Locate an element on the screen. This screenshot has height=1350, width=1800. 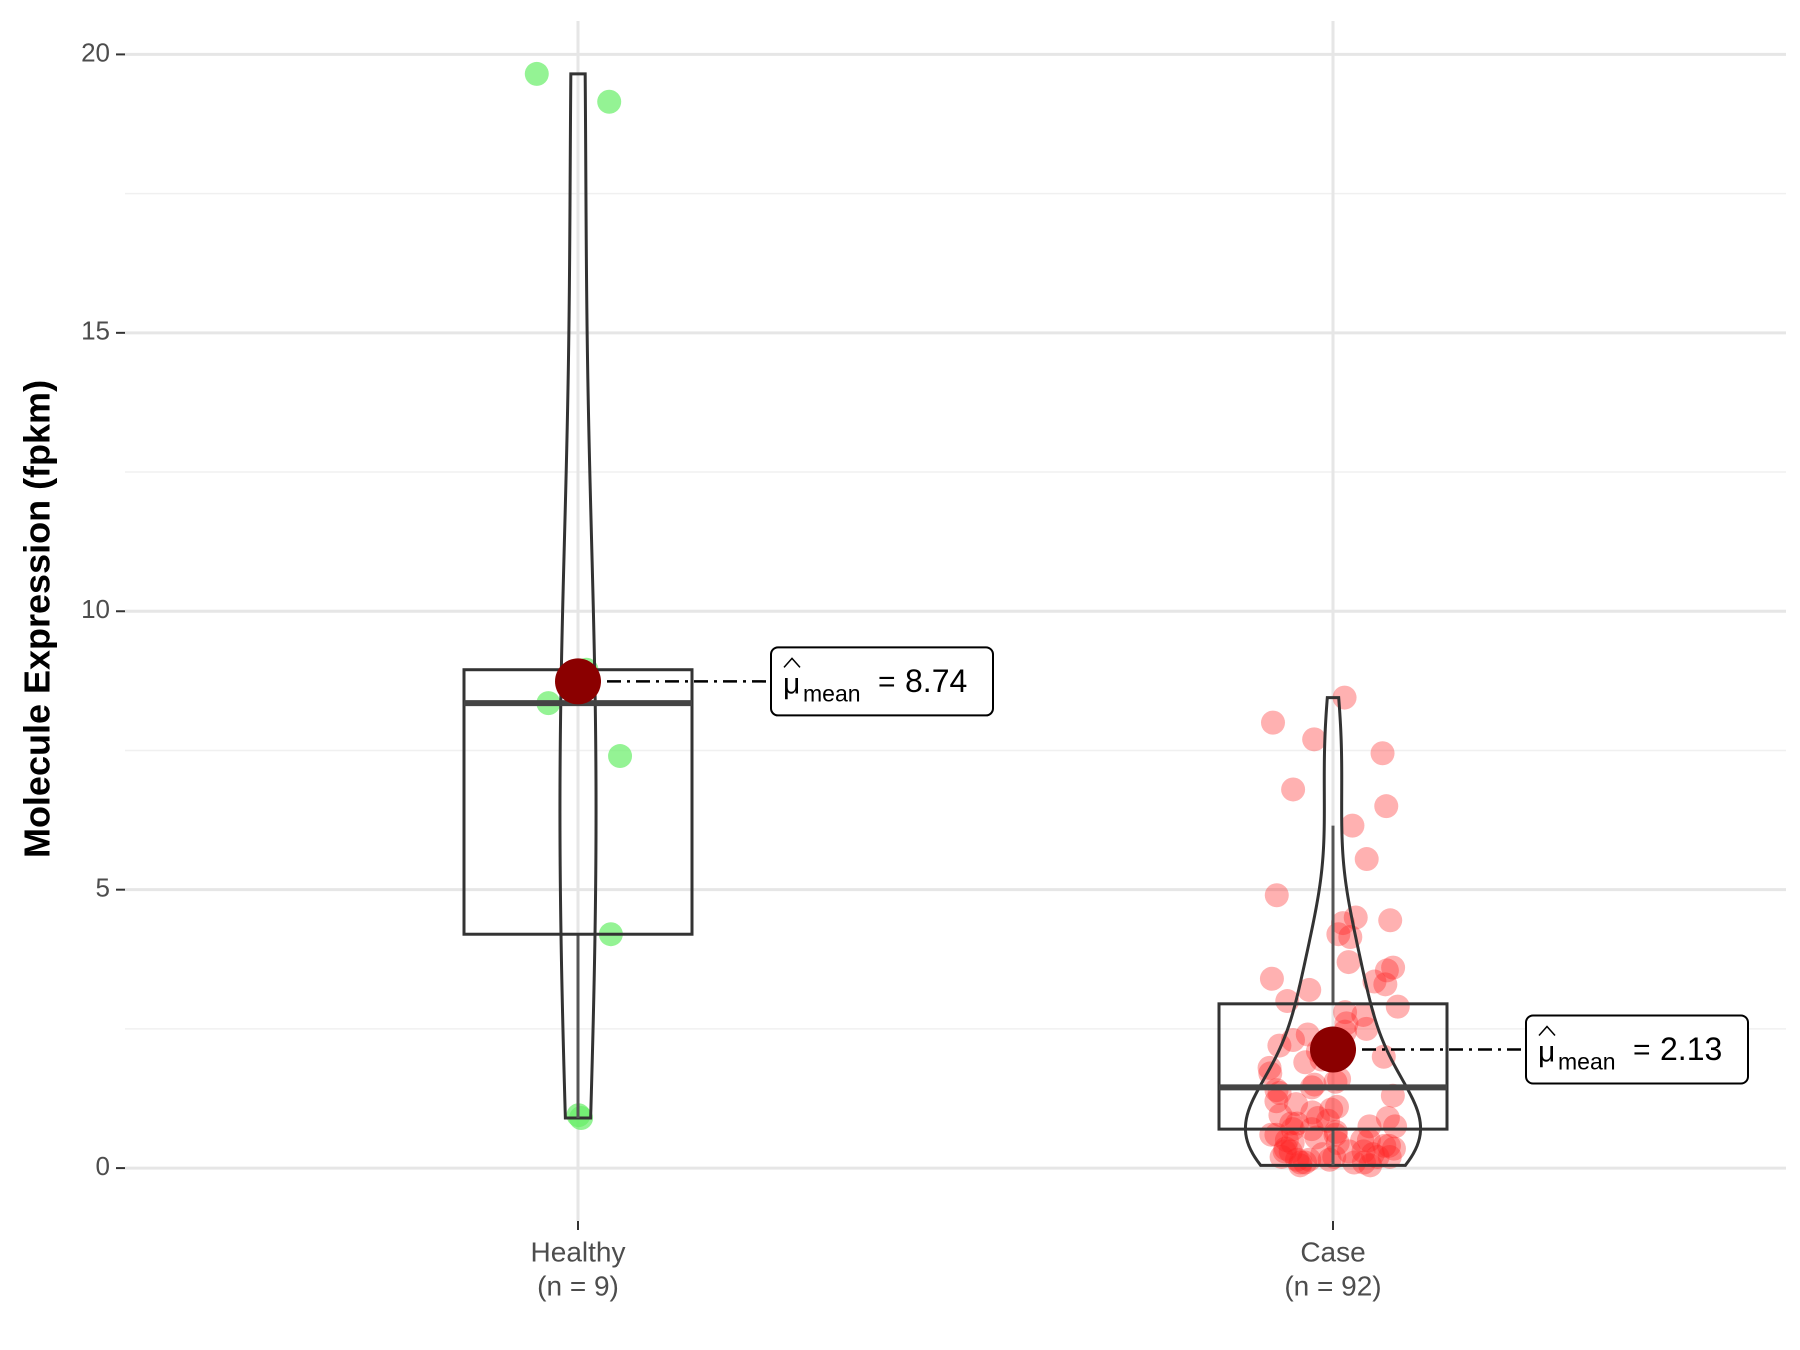
mean-value: 2.13 is located at coordinates (1691, 1049).